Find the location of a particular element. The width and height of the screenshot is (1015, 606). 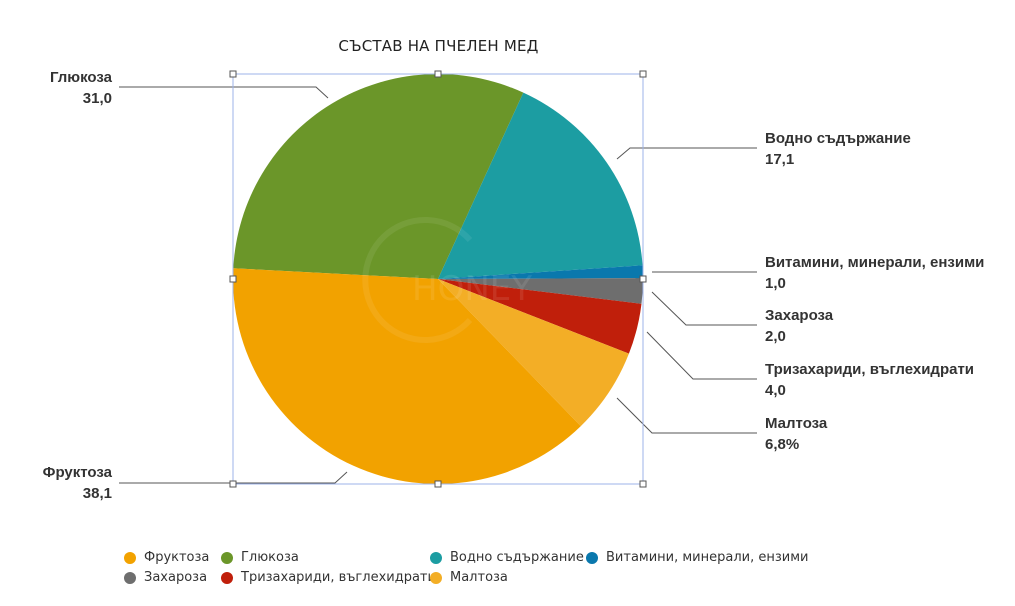

leader-sucrose is located at coordinates (704, 308).